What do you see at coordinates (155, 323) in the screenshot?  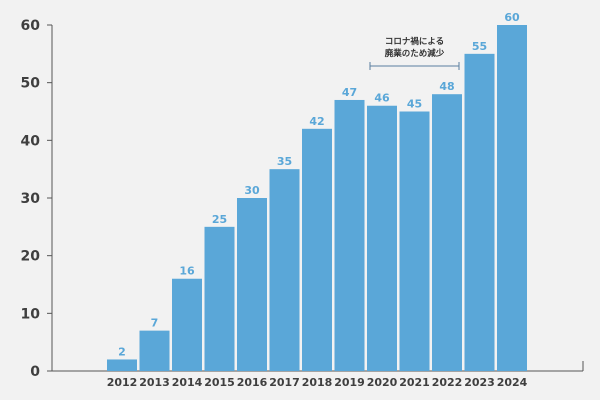 I see `data-label: 7` at bounding box center [155, 323].